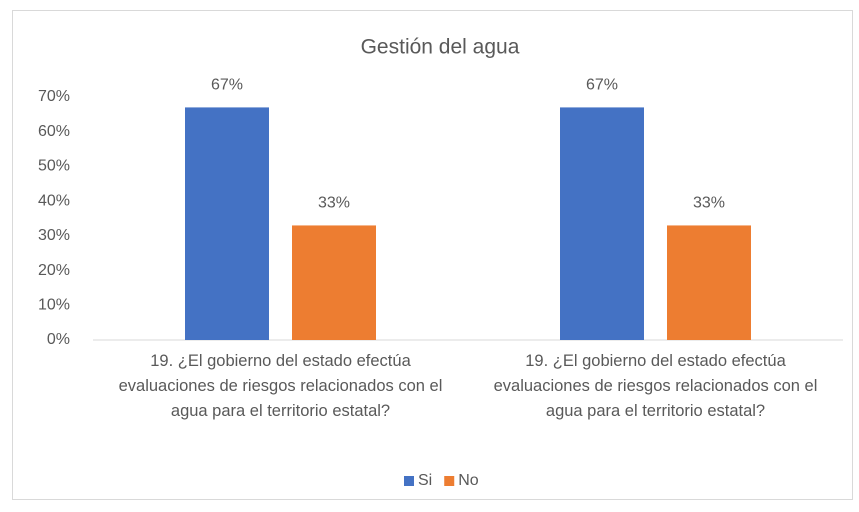  Describe the element at coordinates (54, 235) in the screenshot. I see `y-tick-label: 30%` at that location.